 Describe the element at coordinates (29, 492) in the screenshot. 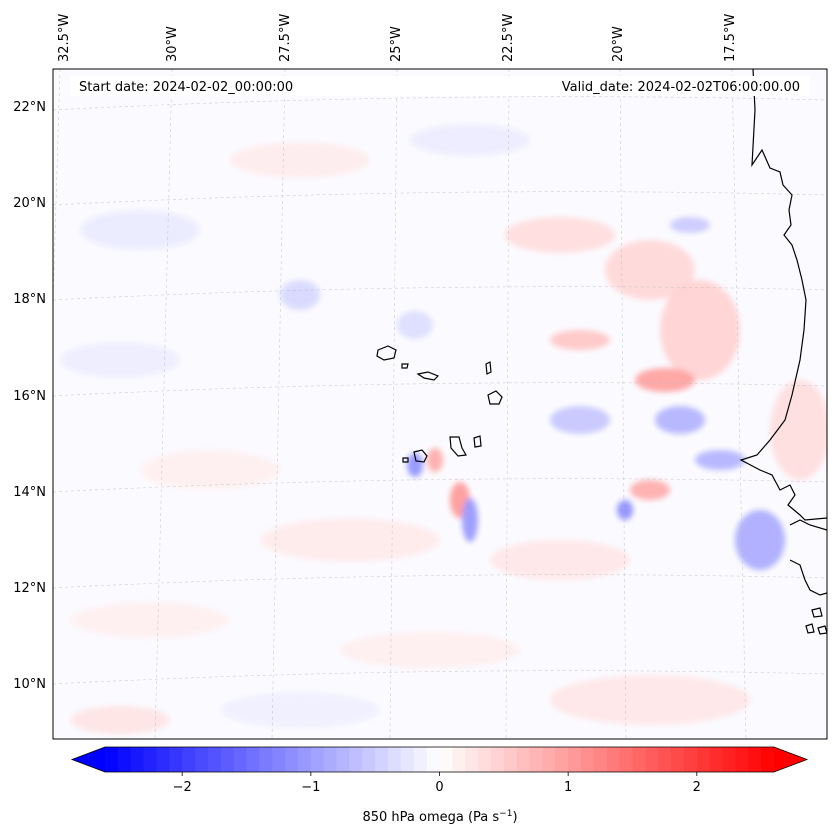

I see `lat-label: 14°N` at that location.